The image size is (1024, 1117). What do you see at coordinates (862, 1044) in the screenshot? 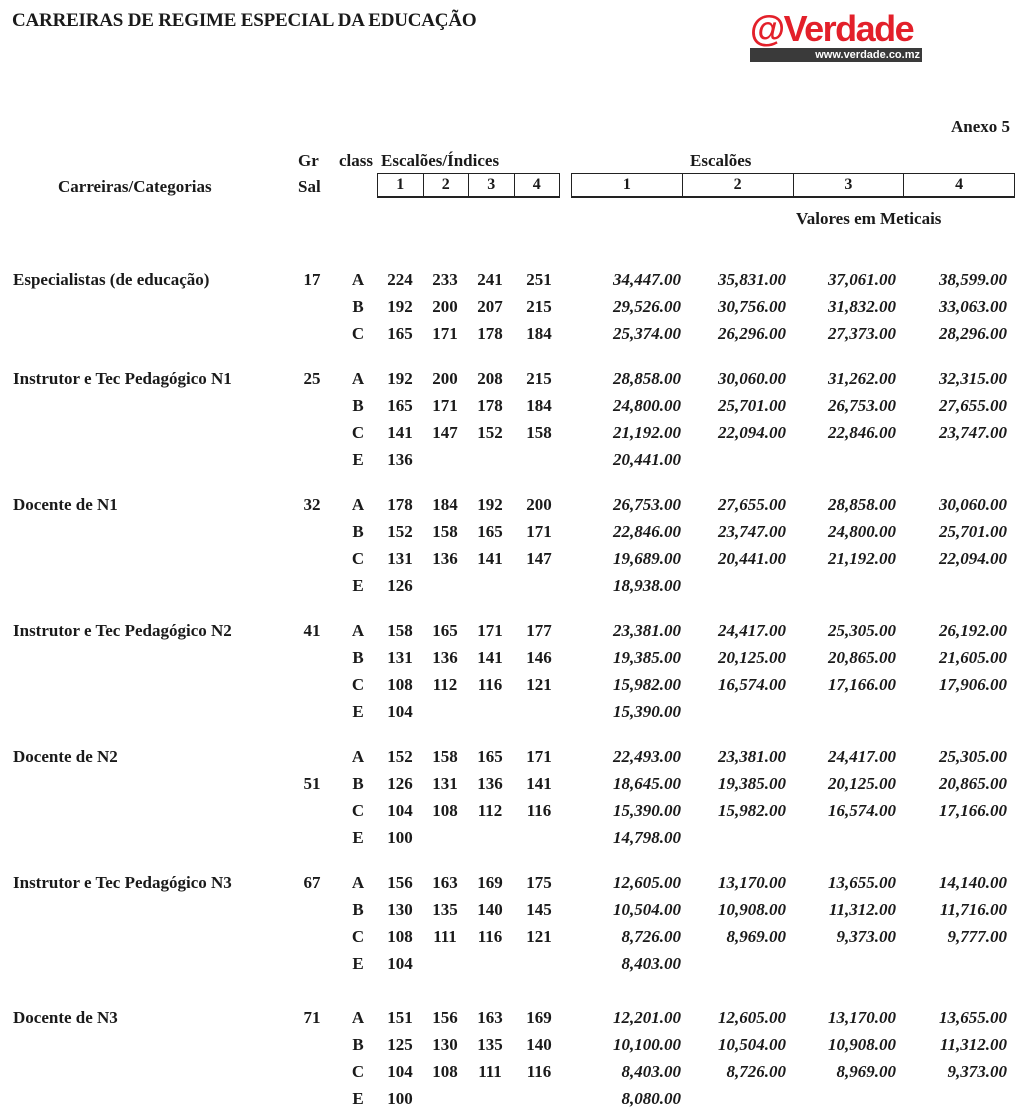
I see `salary-value: 10,908.00` at bounding box center [862, 1044].